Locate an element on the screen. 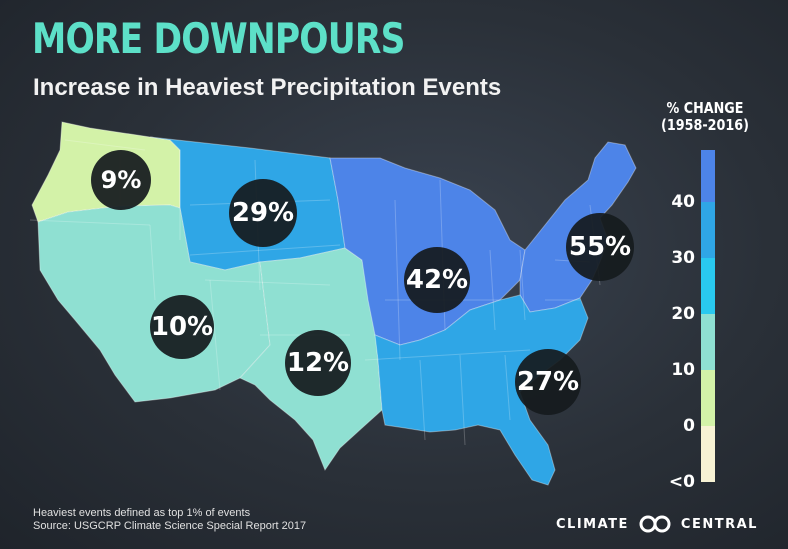 The image size is (788, 549). region-bubble-great-plains-north: 29% is located at coordinates (263, 213).